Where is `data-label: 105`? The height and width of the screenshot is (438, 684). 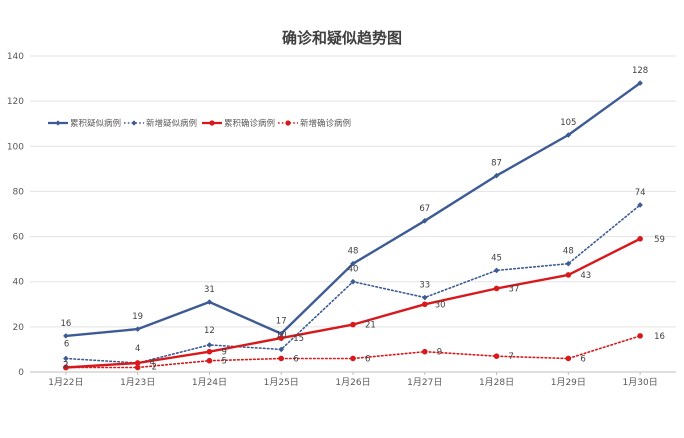
data-label: 105 is located at coordinates (568, 123).